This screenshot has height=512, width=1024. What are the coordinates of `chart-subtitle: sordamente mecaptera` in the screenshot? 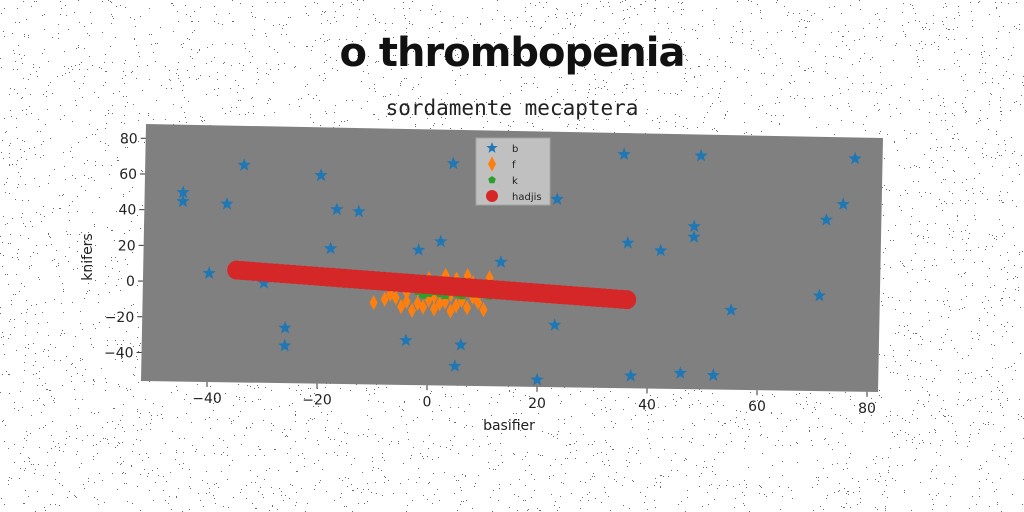 It's located at (512, 108).